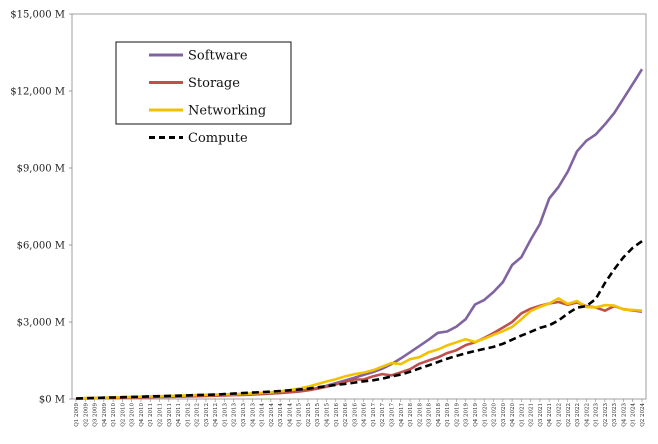  I want to click on x-tick-label: Q4 2021, so click(550, 415).